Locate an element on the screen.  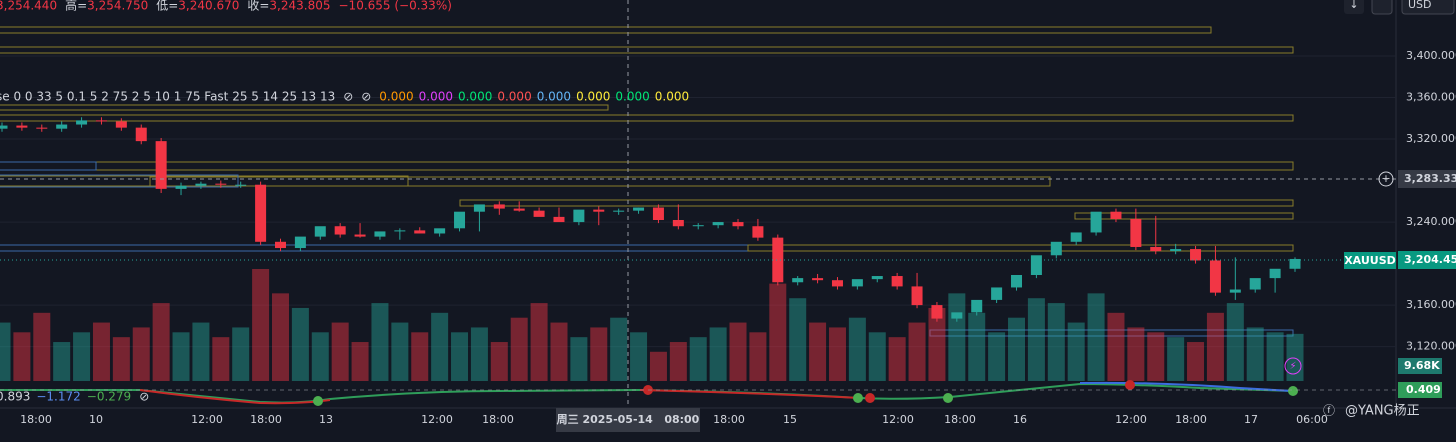
header-value: 3,243.805 is located at coordinates (299, 6).